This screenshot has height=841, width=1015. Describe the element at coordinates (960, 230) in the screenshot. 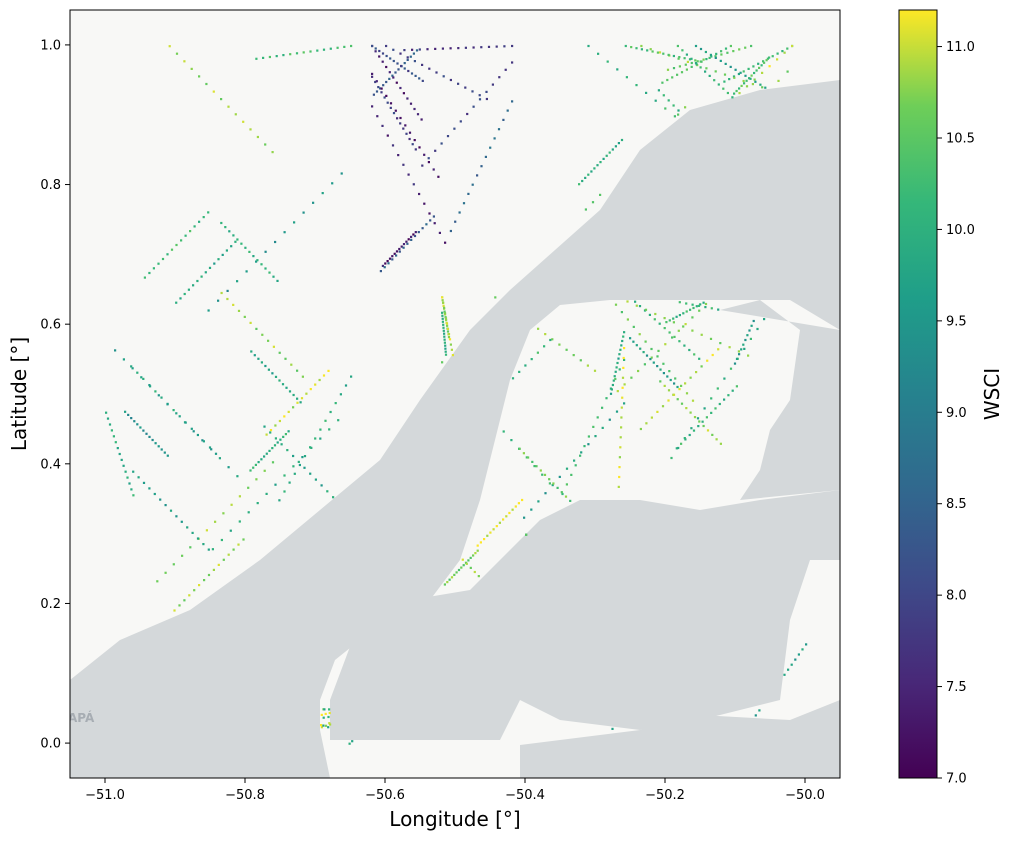

I see `colorbar-tick-label: 10.0` at that location.